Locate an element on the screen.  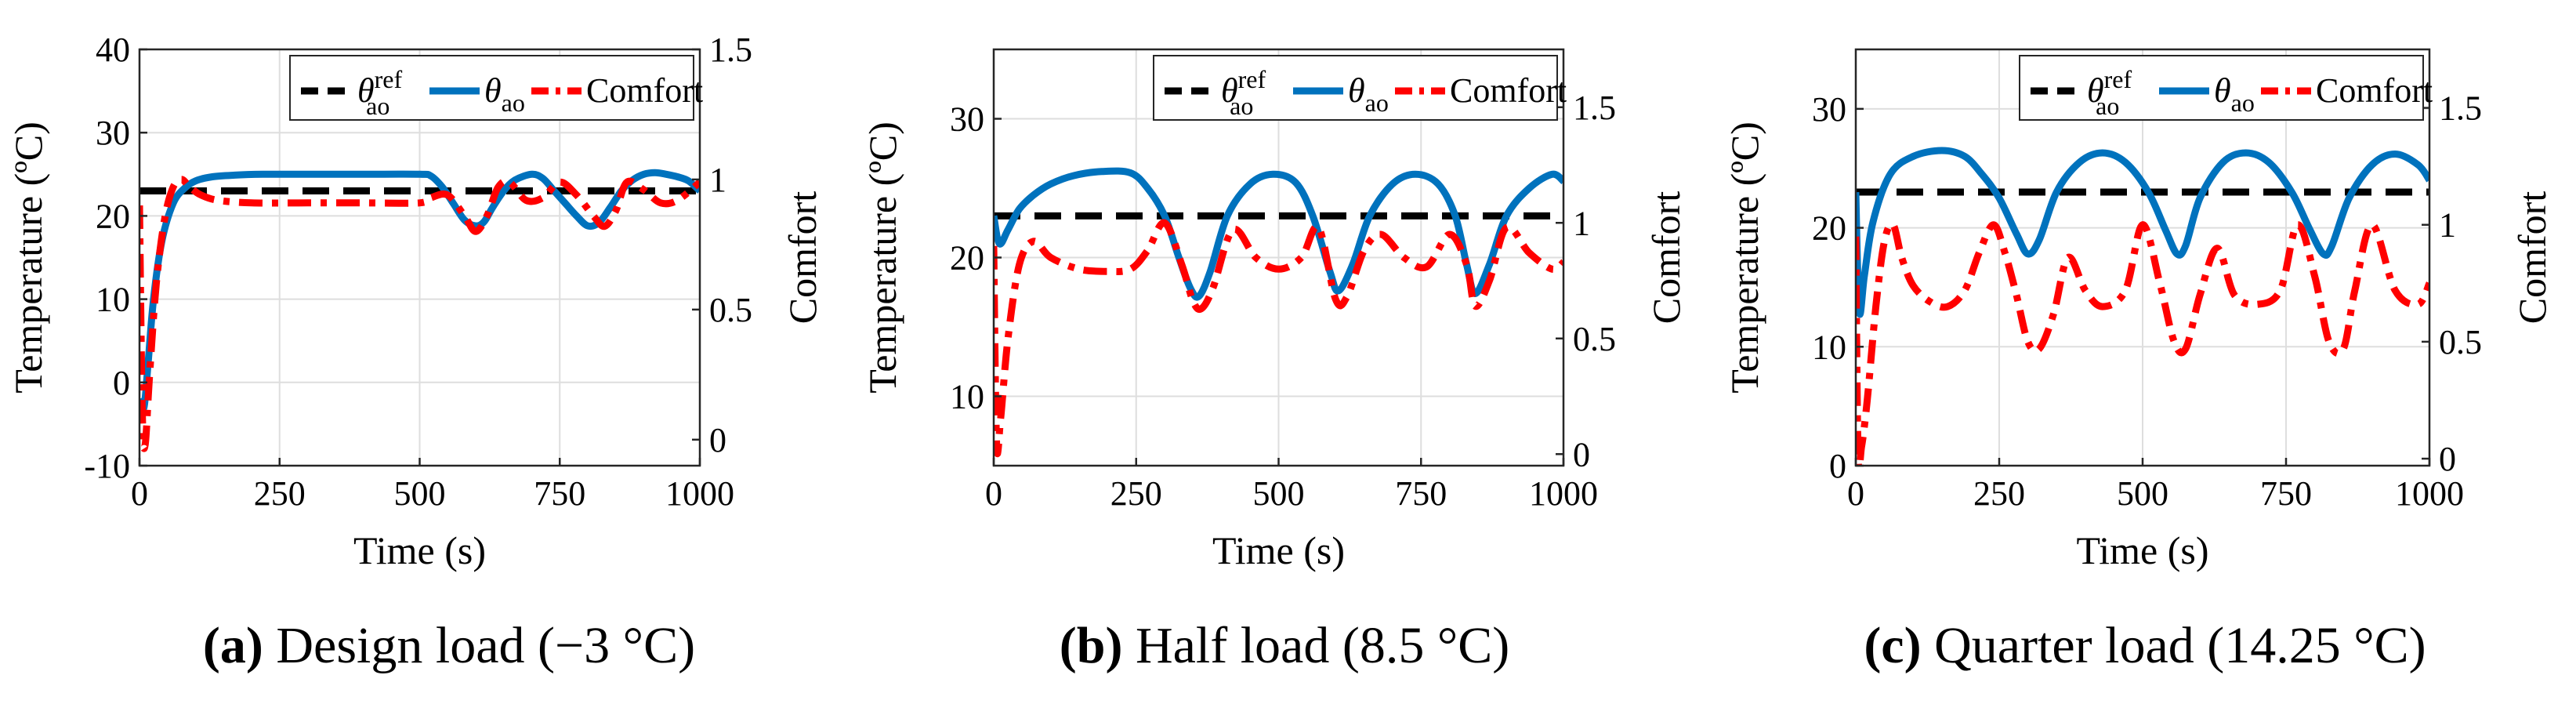
panel-caption: (b) Half load (8.5 °C) is located at coordinates (1284, 645).